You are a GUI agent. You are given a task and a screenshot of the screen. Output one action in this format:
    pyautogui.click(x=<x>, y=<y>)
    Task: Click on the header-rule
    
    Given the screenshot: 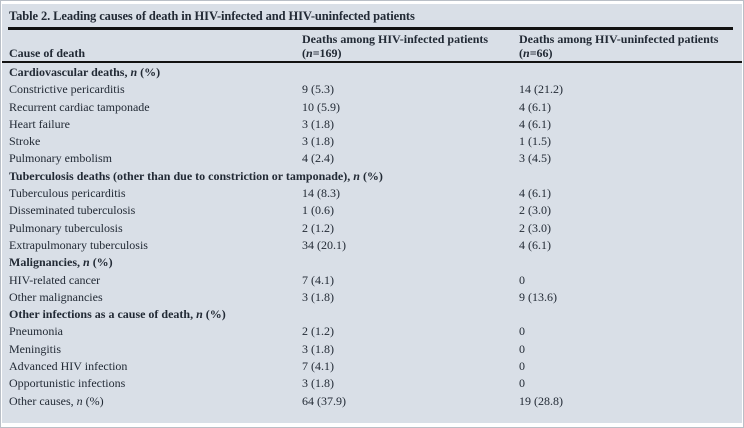 What is the action you would take?
    pyautogui.click(x=372, y=62)
    